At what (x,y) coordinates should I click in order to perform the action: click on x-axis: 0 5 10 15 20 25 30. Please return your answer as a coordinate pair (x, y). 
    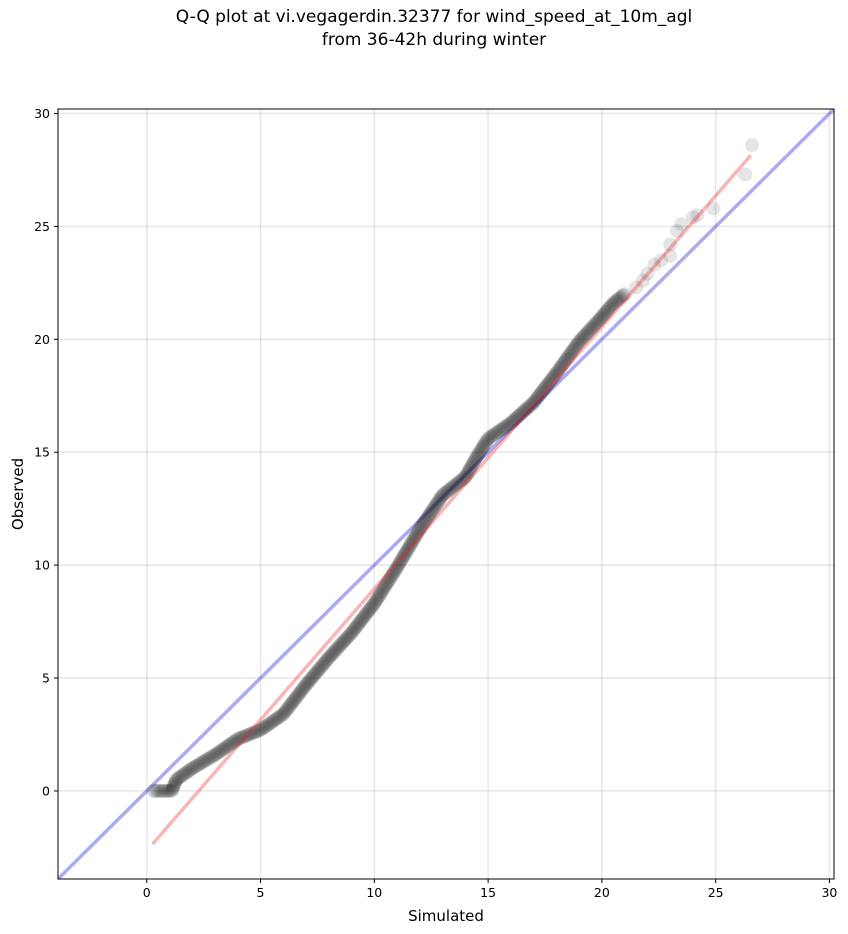
    Looking at the image, I should click on (490, 889).